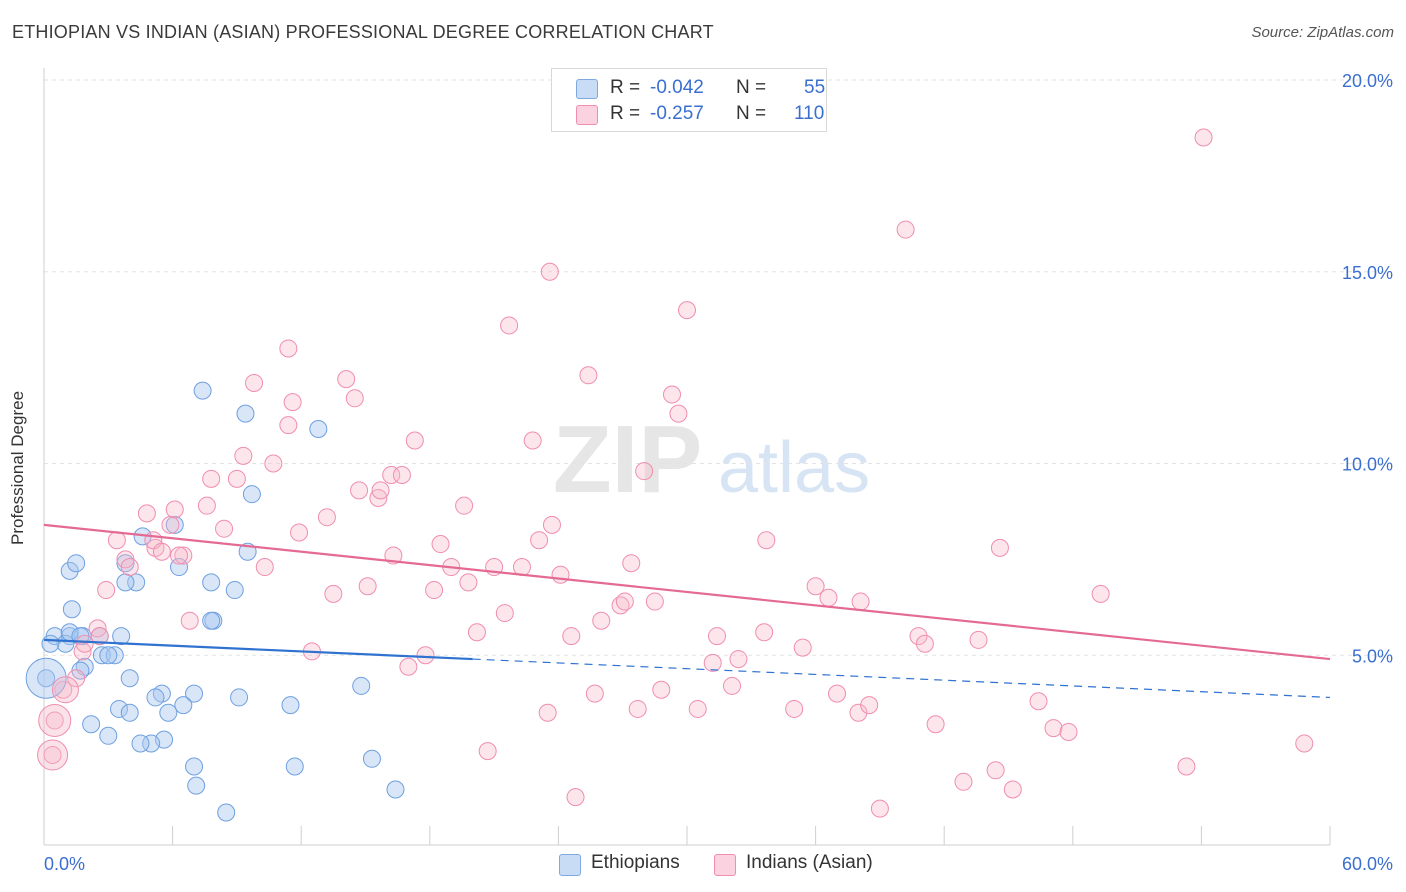  I want to click on x-tick-label: 60.0%, so click(1367, 864).